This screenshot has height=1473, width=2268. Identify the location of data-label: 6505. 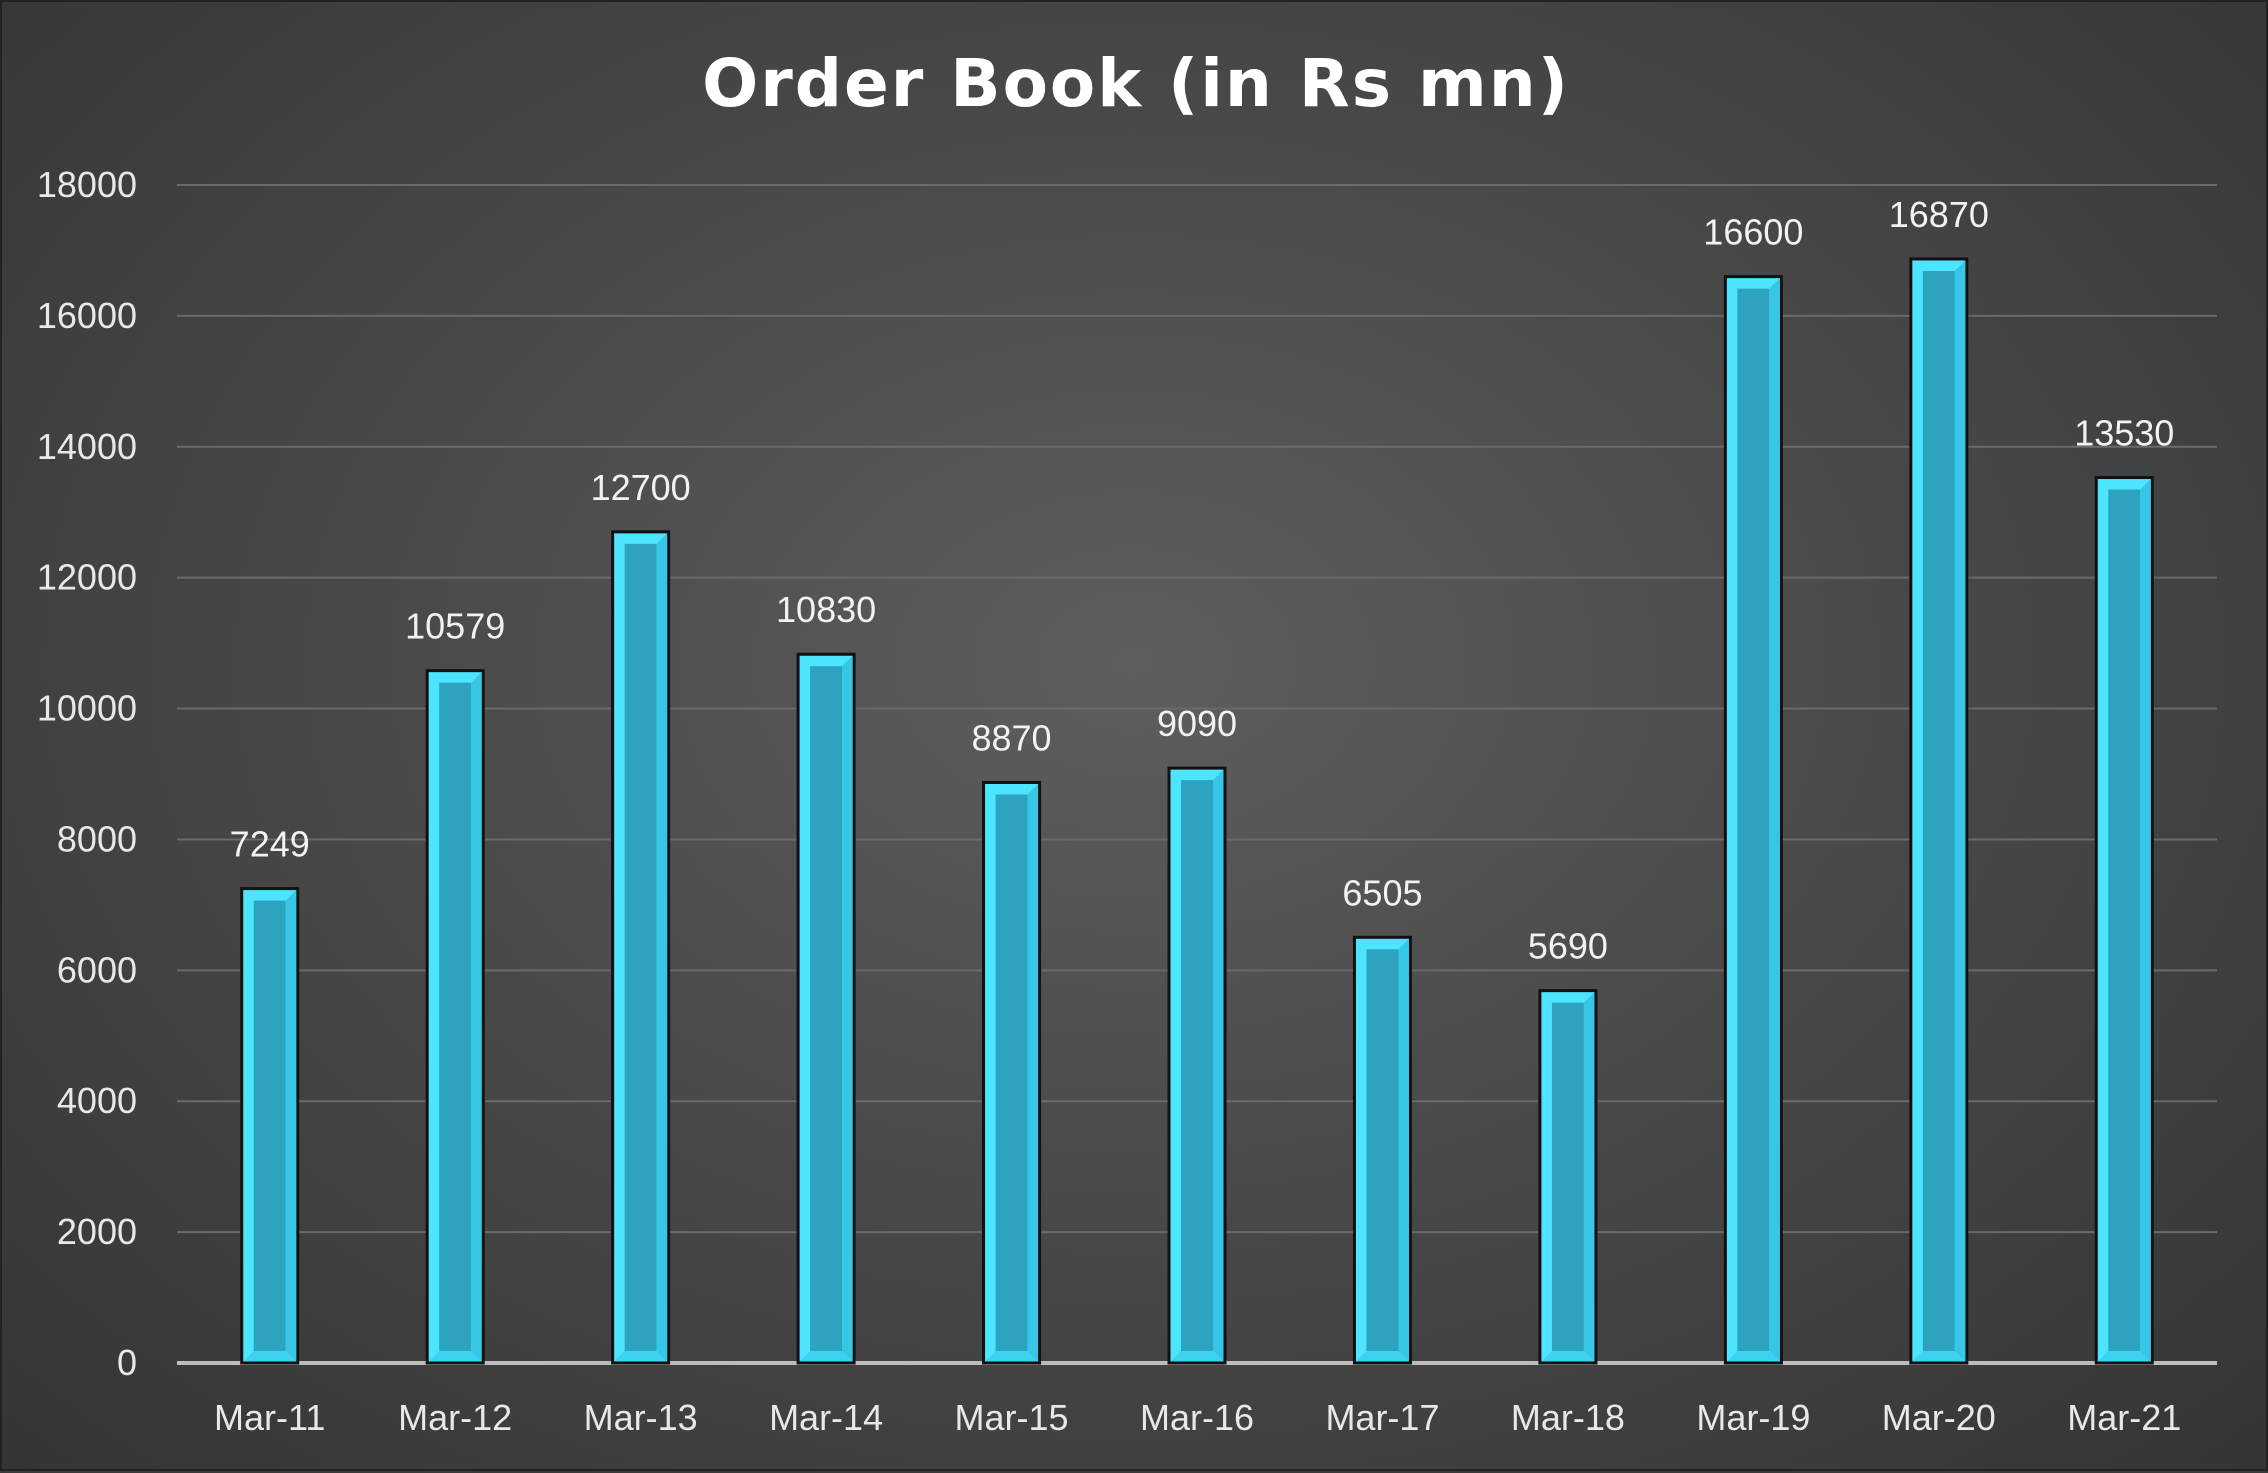
(1382, 892).